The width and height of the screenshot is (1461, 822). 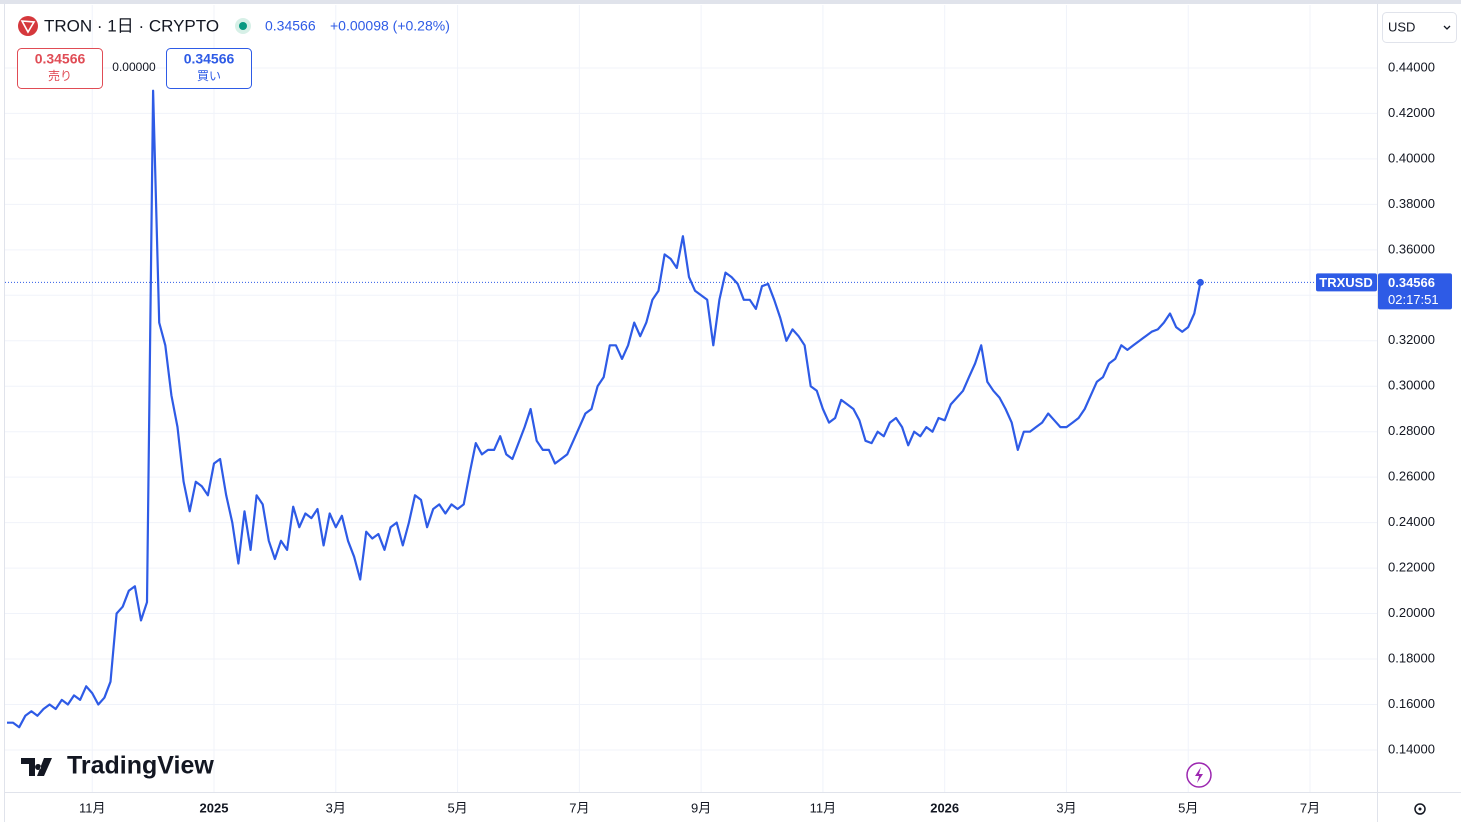 What do you see at coordinates (1411, 567) in the screenshot?
I see `y-tick-label: 0.22000` at bounding box center [1411, 567].